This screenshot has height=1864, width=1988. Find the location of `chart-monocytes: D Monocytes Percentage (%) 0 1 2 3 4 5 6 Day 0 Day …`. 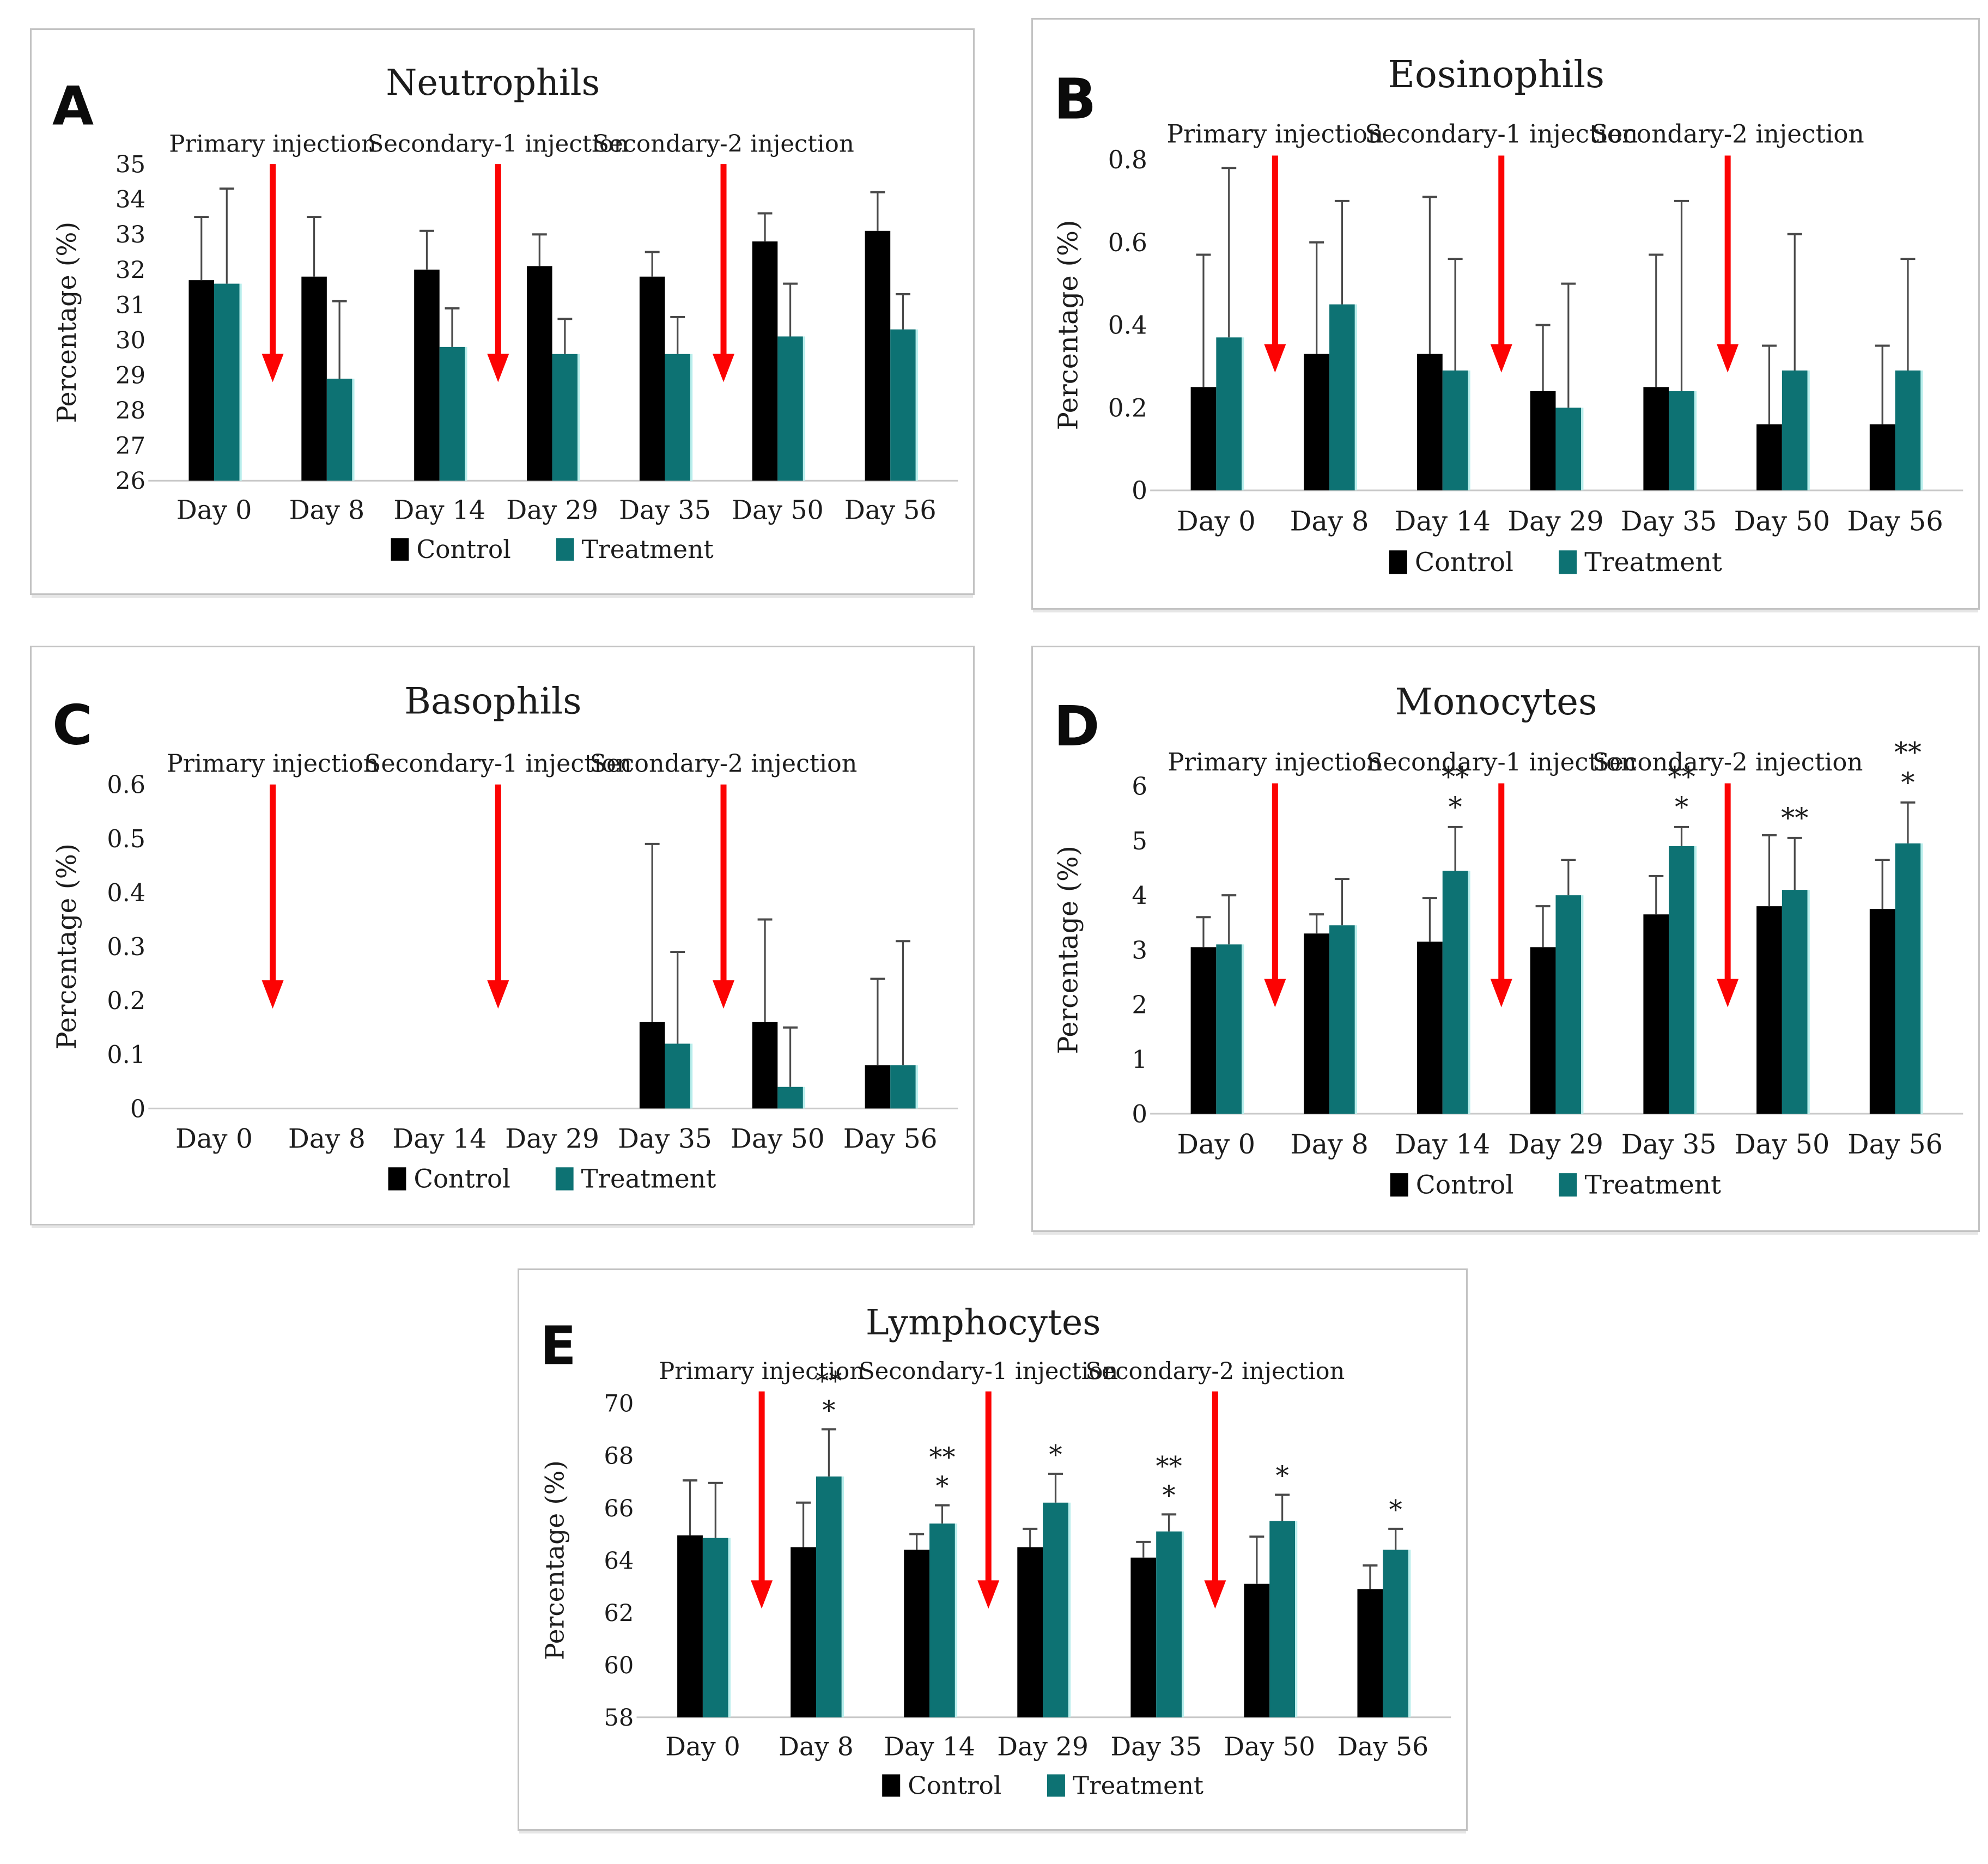

chart-monocytes: D Monocytes Percentage (%) 0 1 2 3 4 5 6 Day 0 Day … is located at coordinates (1508, 940).